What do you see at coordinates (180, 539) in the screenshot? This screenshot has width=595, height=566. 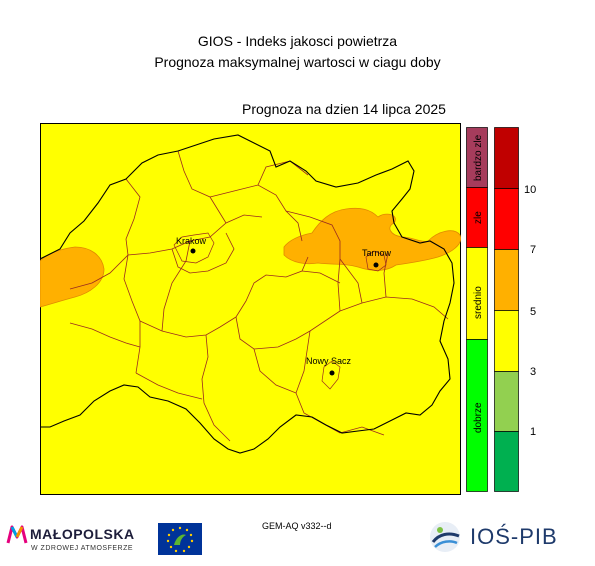 I see `eu-life-logo` at bounding box center [180, 539].